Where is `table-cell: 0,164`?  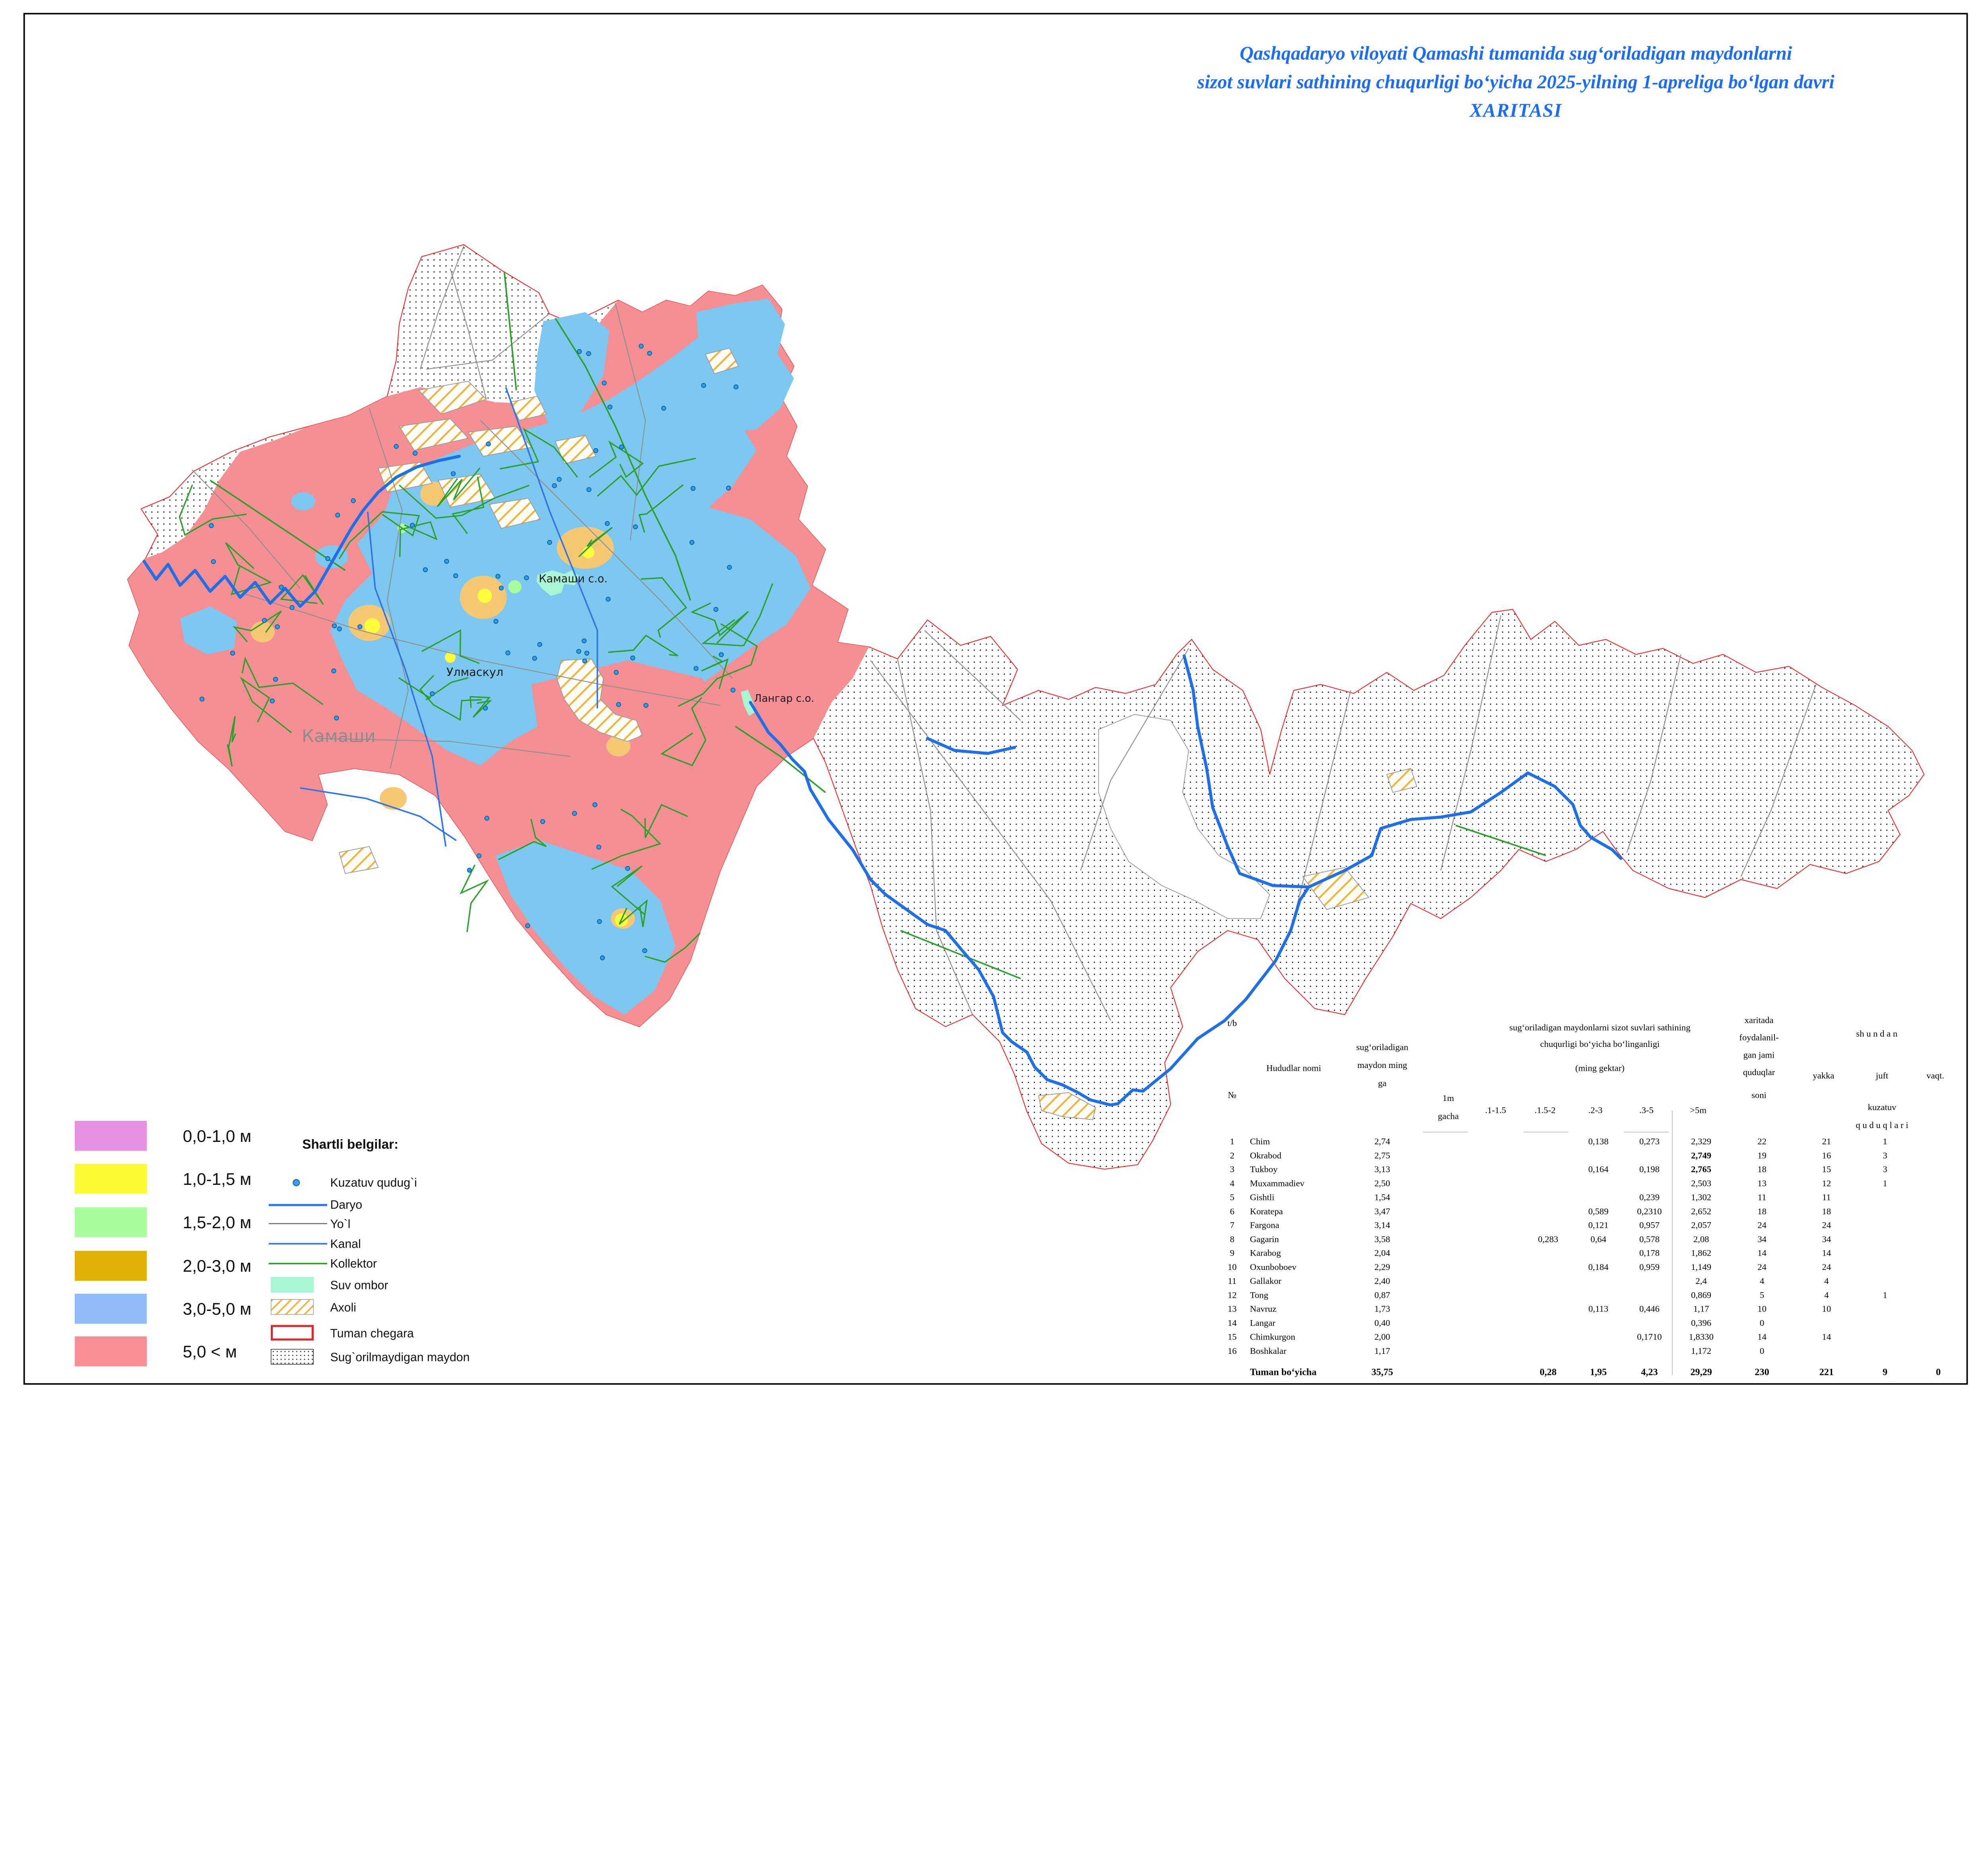 table-cell: 0,164 is located at coordinates (1598, 1169).